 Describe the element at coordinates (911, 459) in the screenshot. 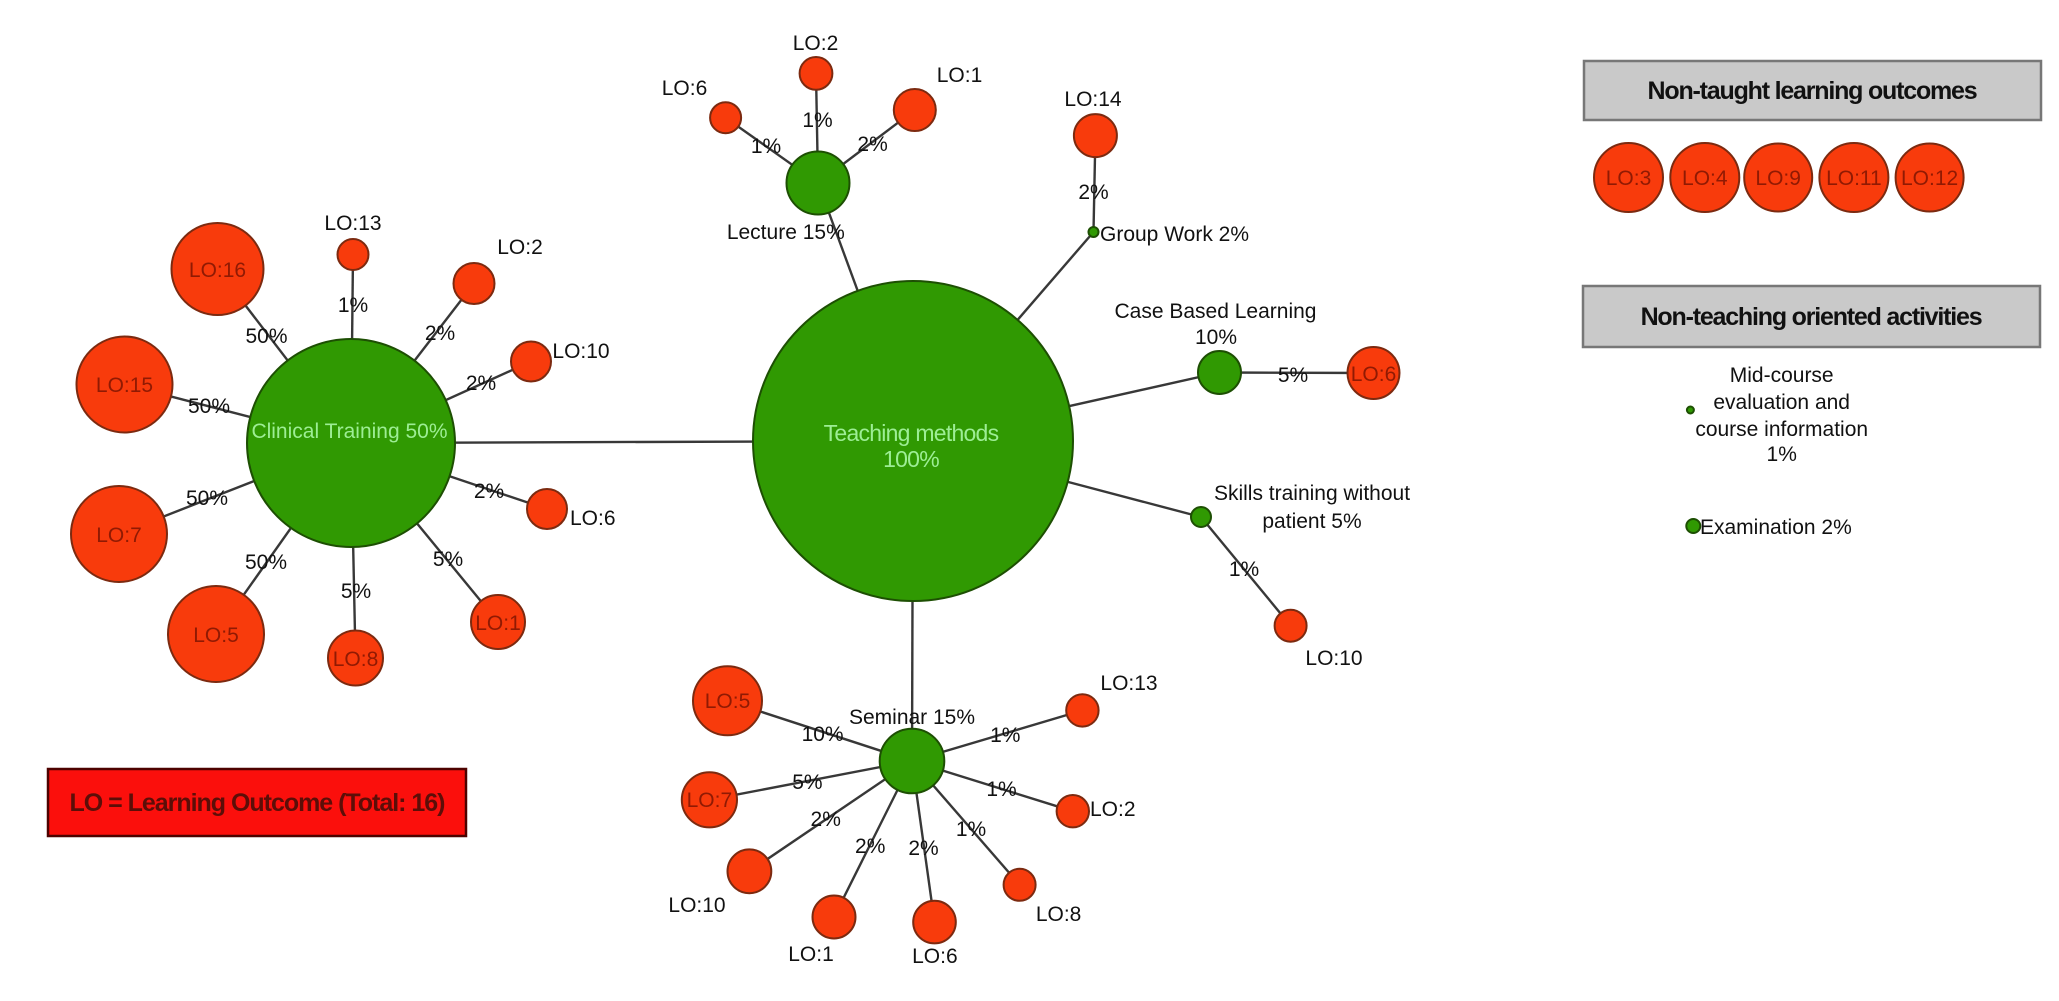

I see `svg-text: 100%` at that location.